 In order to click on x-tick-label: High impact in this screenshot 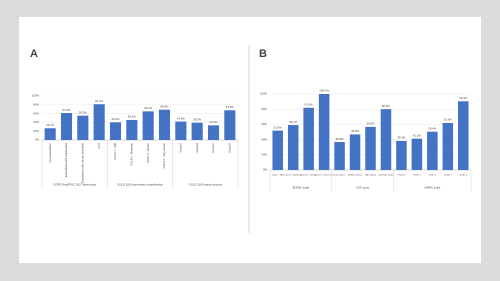, I will do `click(370, 175)`.